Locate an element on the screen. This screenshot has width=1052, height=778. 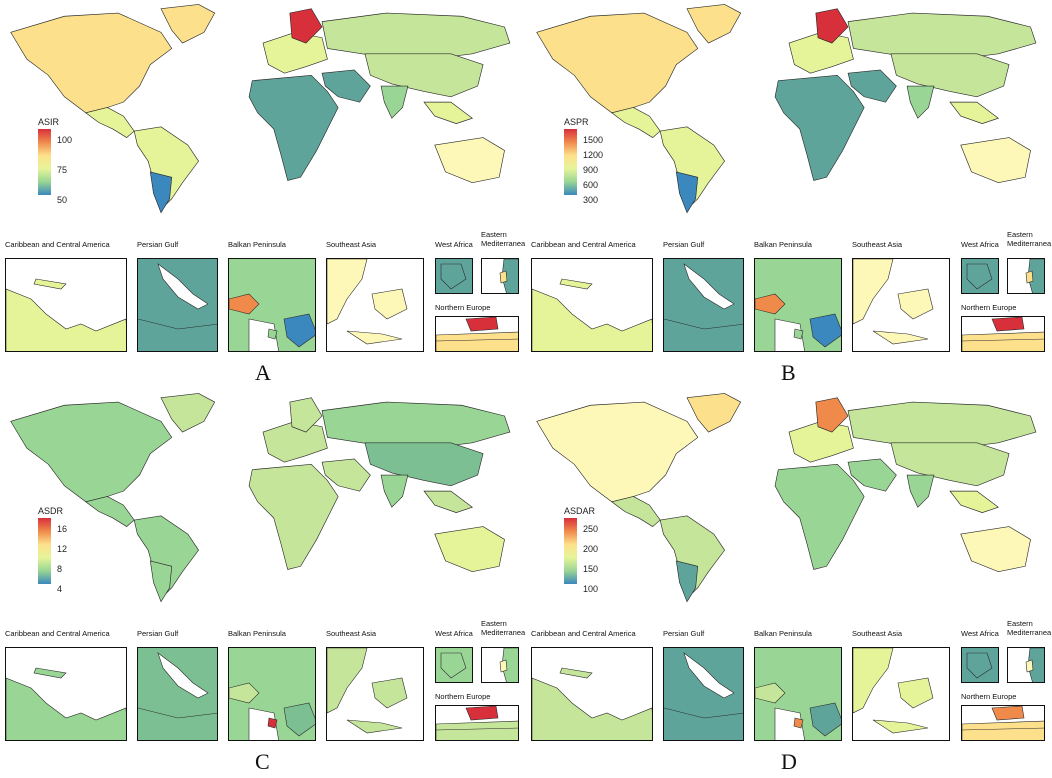
legend-tick-label: 50 is located at coordinates (62, 200).